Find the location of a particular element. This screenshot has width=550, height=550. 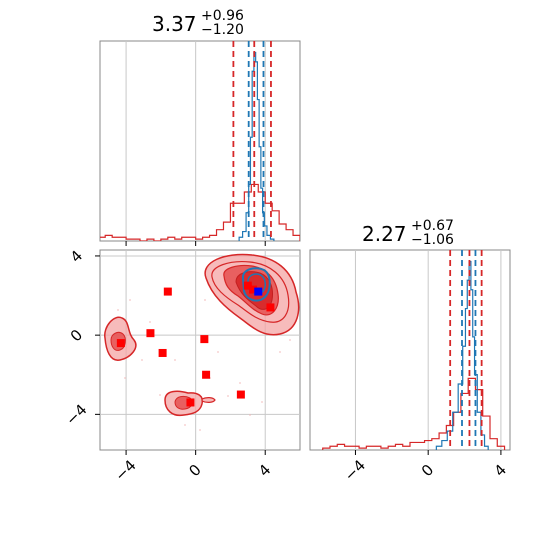

y-tick-label: 4 is located at coordinates (76, 256).